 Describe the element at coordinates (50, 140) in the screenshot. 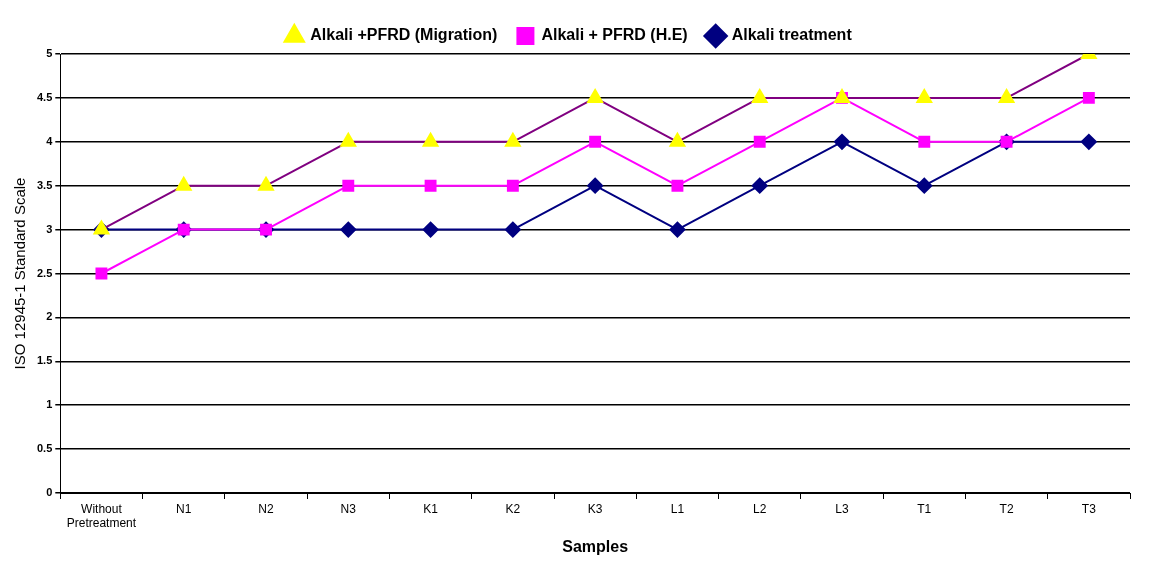

I see `y-tick-label: 4` at that location.